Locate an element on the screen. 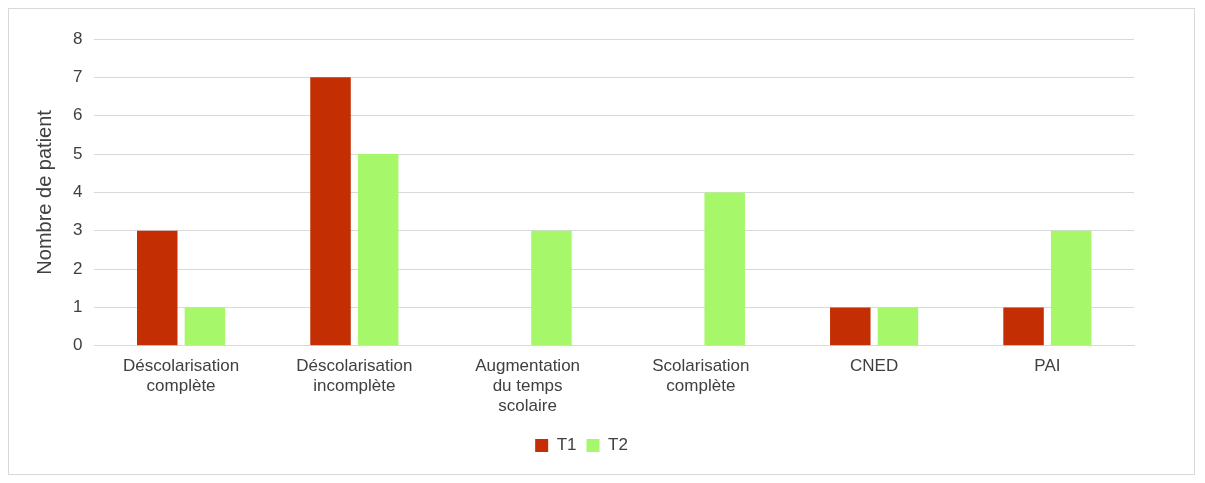 This screenshot has width=1205, height=483. y-tick-label: 1 is located at coordinates (77, 307).